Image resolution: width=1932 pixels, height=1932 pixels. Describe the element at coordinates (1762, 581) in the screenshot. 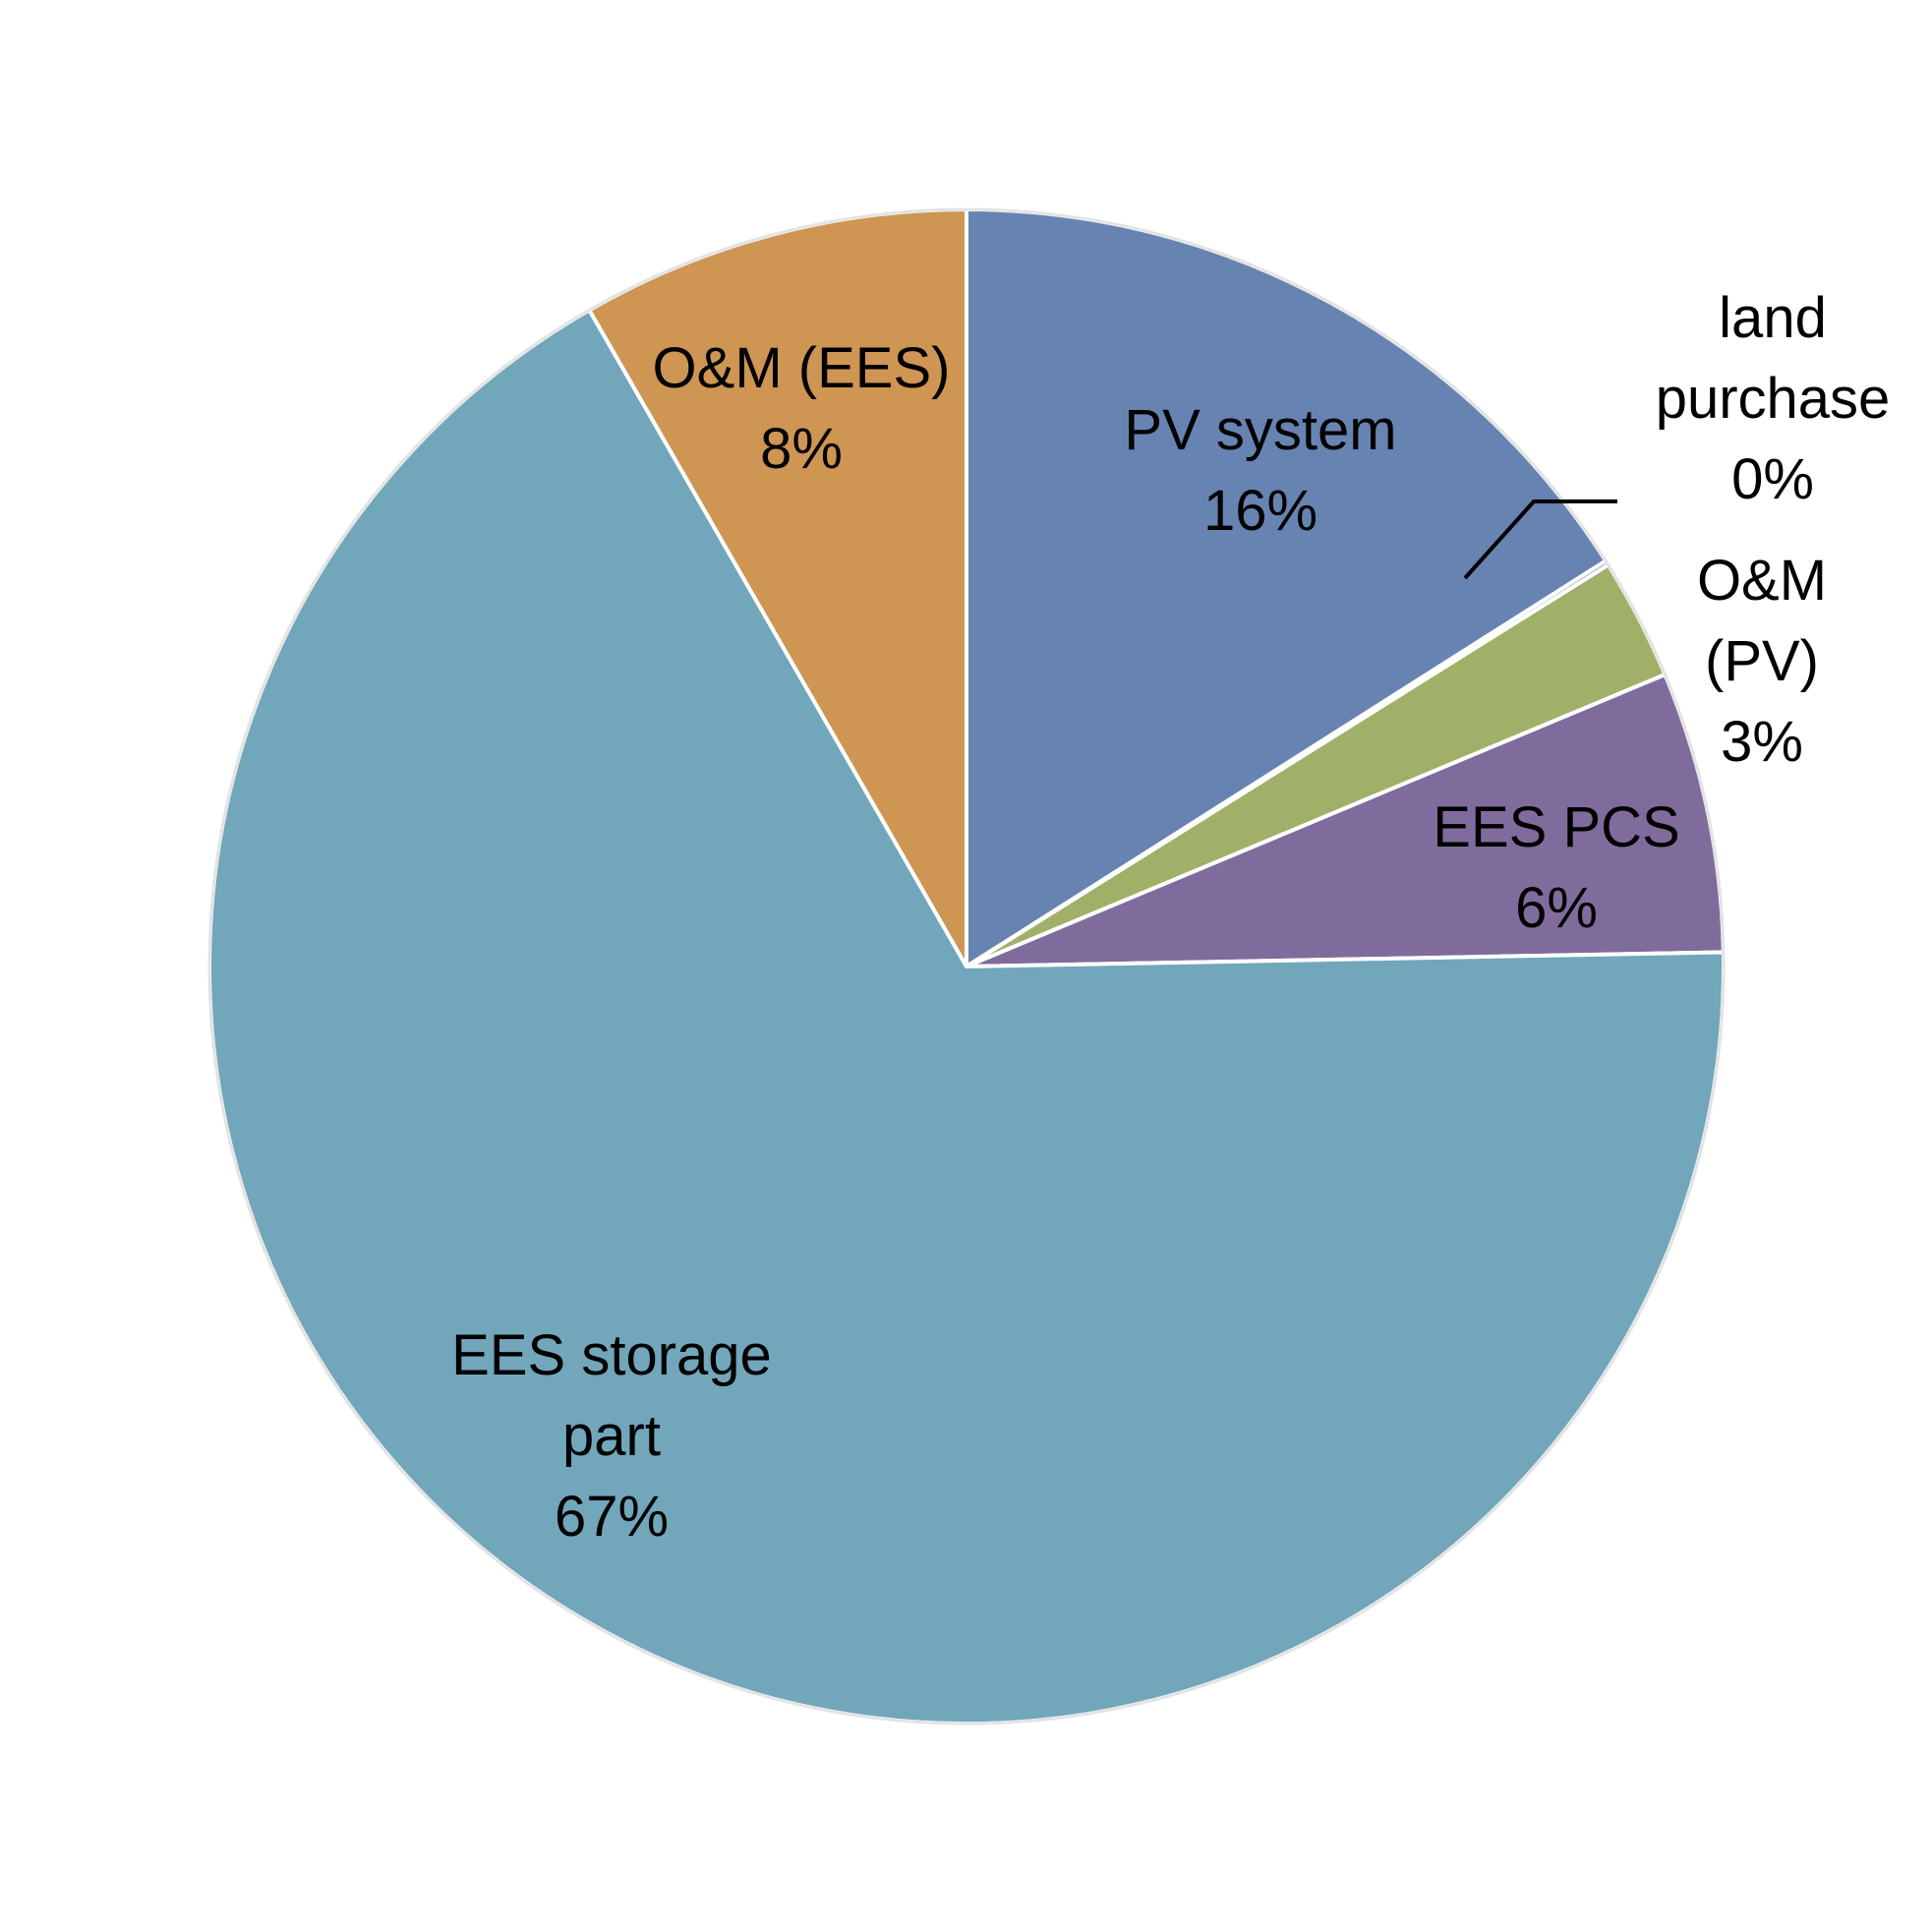

I see `slice-label-line: O&M` at that location.